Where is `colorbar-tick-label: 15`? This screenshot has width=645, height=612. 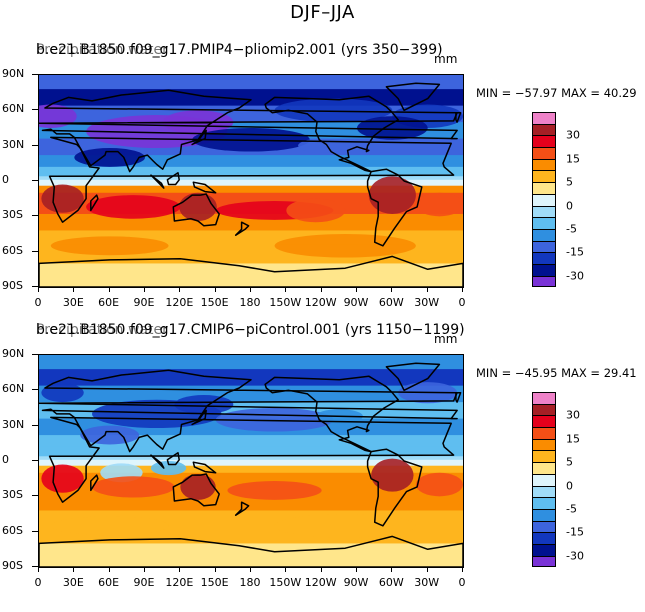
colorbar-tick-label: 15 is located at coordinates (573, 439).